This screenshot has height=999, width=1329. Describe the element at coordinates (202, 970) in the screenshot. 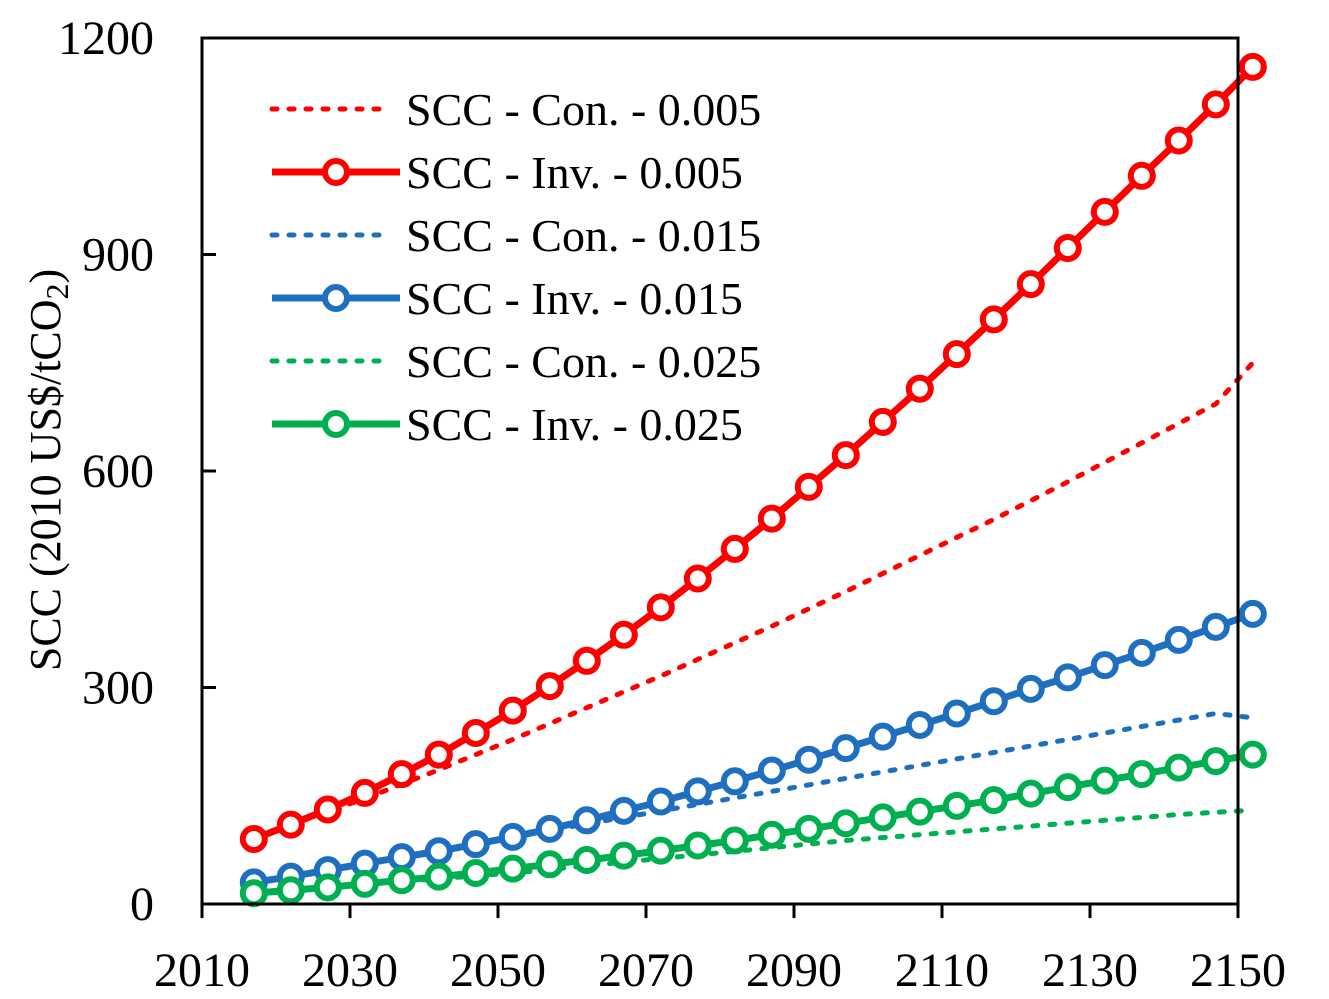

I see `x-tick-label: 2010` at that location.